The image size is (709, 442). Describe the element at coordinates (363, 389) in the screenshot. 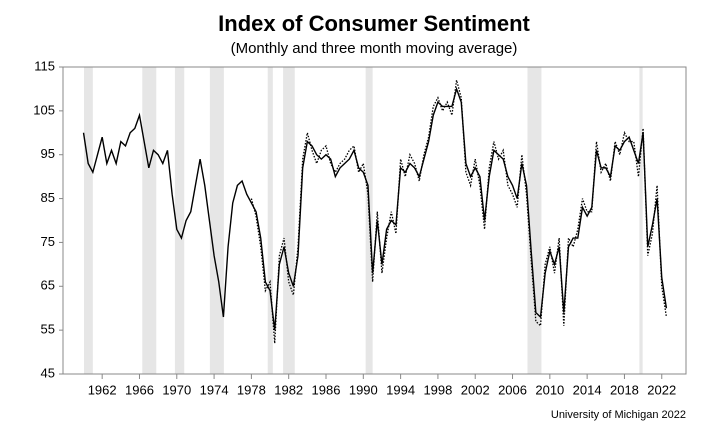

I see `x-tick-label: 1990` at that location.